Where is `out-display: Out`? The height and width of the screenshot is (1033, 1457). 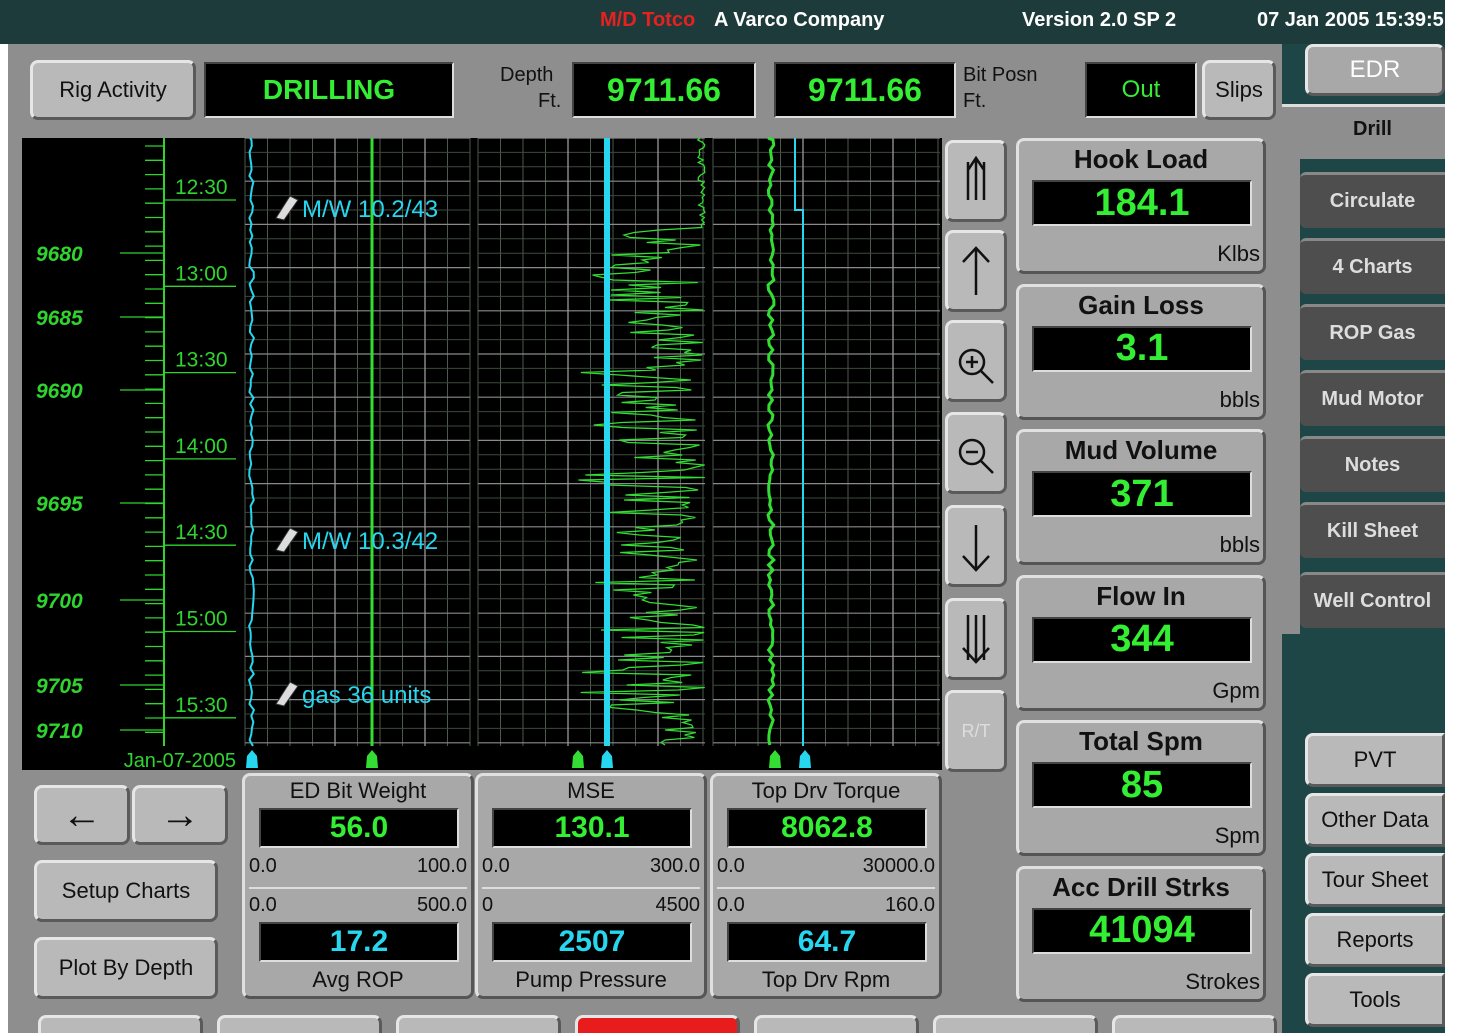
out-display: Out is located at coordinates (1141, 90).